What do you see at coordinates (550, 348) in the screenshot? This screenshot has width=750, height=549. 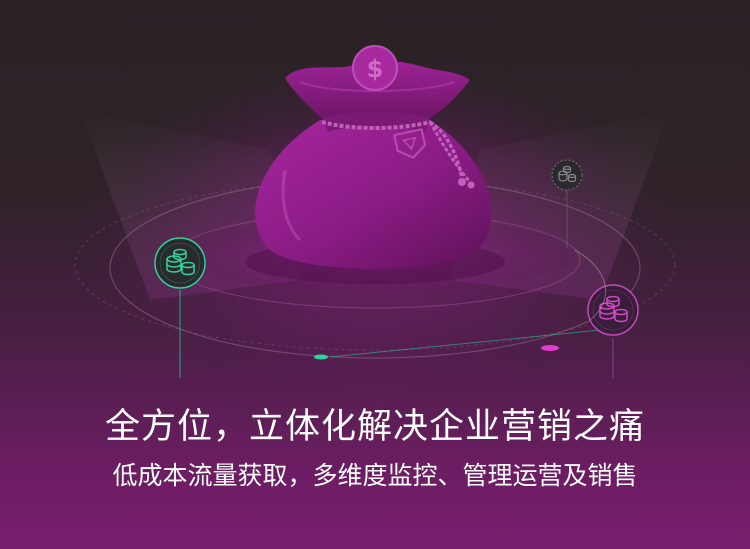 I see `orbit-marker-pink` at bounding box center [550, 348].